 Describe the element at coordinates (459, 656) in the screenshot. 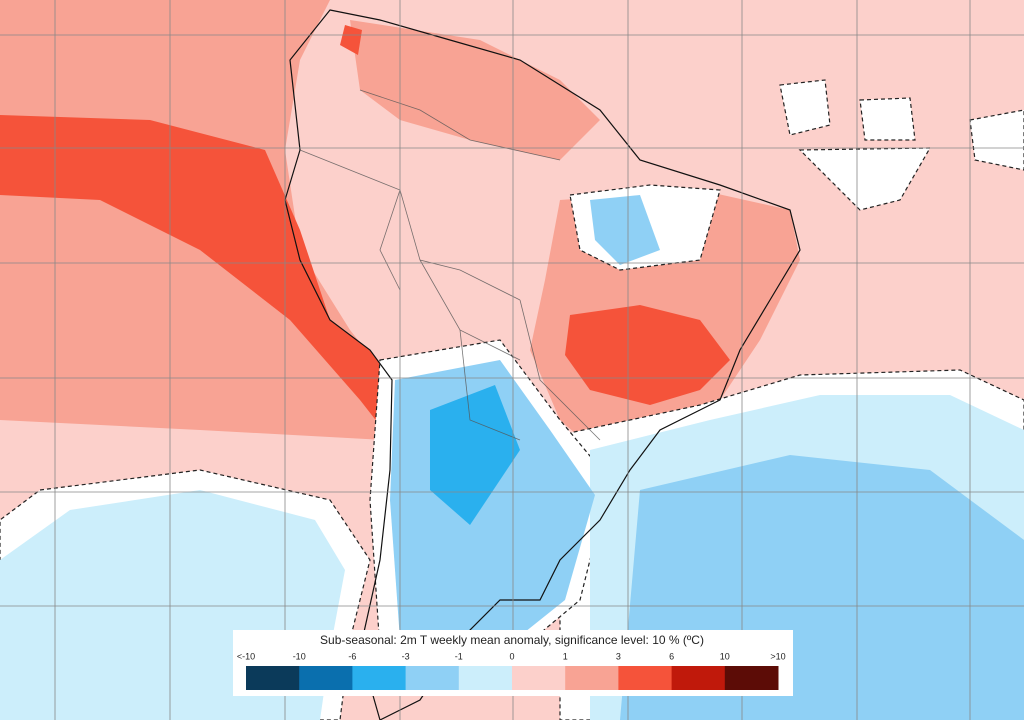

I see `legend-label: -1` at that location.